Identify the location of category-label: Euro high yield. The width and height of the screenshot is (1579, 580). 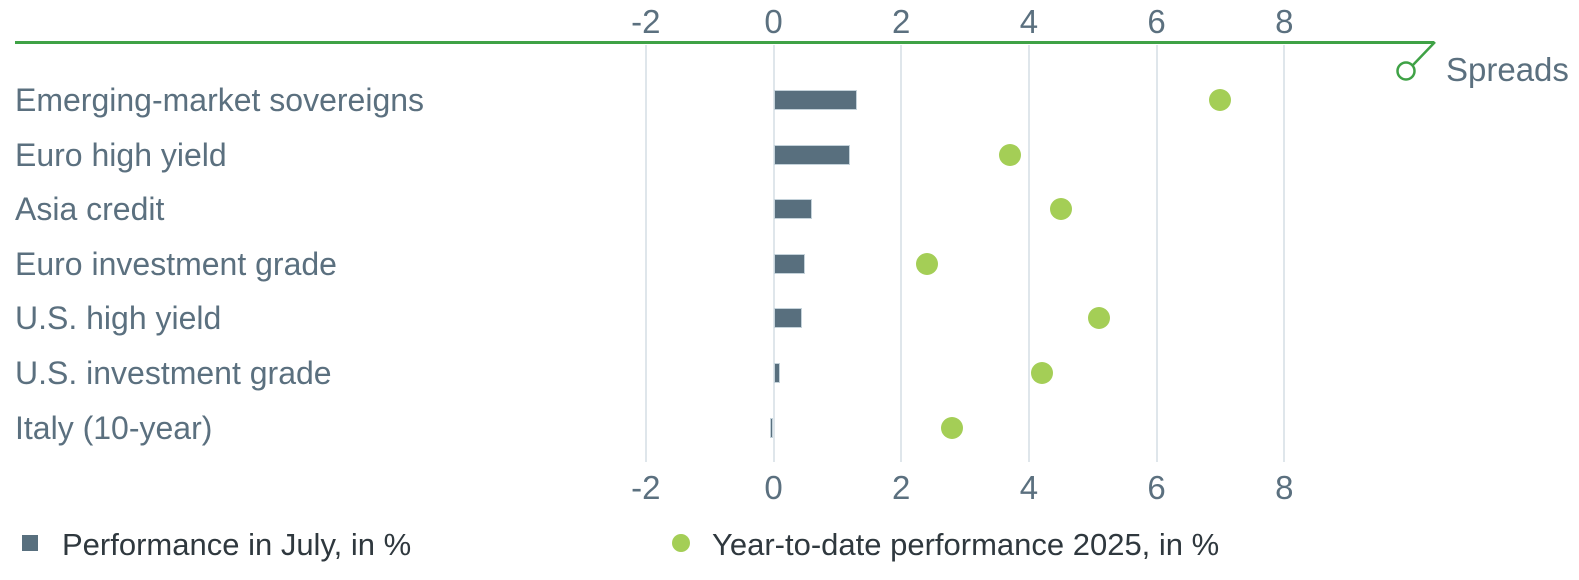
(121, 154).